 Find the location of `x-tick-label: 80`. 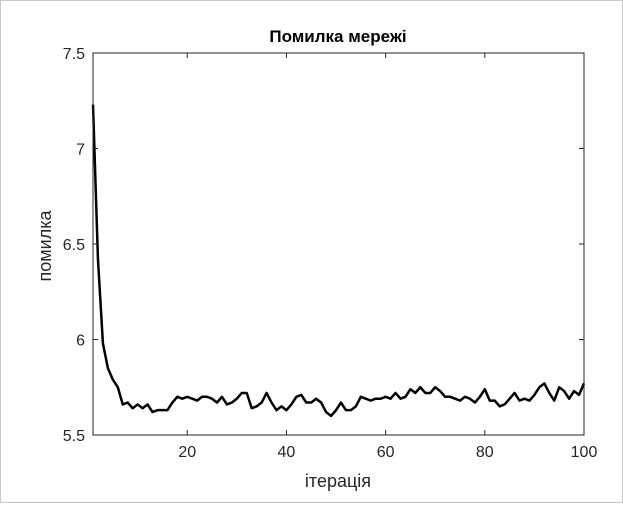

x-tick-label: 80 is located at coordinates (485, 452).